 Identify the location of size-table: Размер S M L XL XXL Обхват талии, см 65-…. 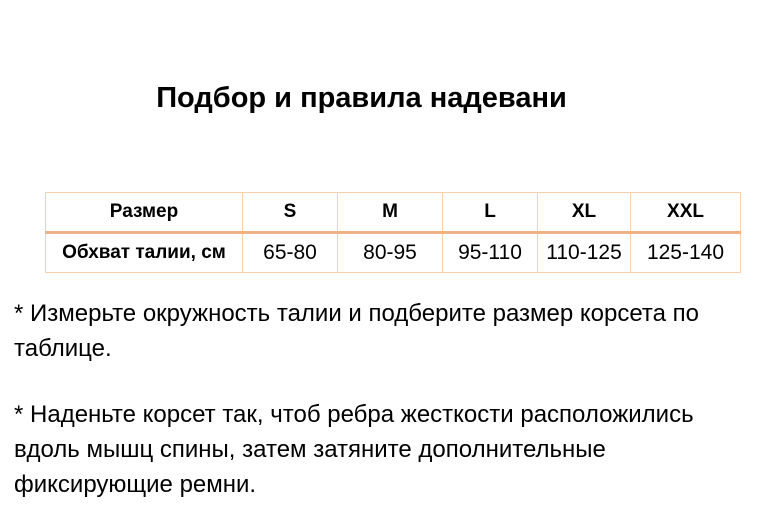
(393, 232).